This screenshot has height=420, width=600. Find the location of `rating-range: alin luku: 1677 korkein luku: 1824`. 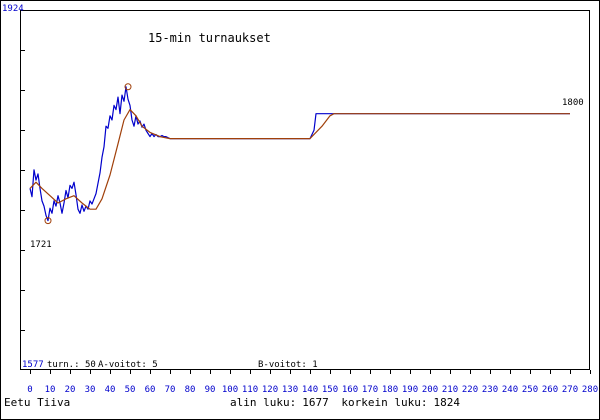

rating-range: alin luku: 1677 korkein luku: 1824 is located at coordinates (348, 402).